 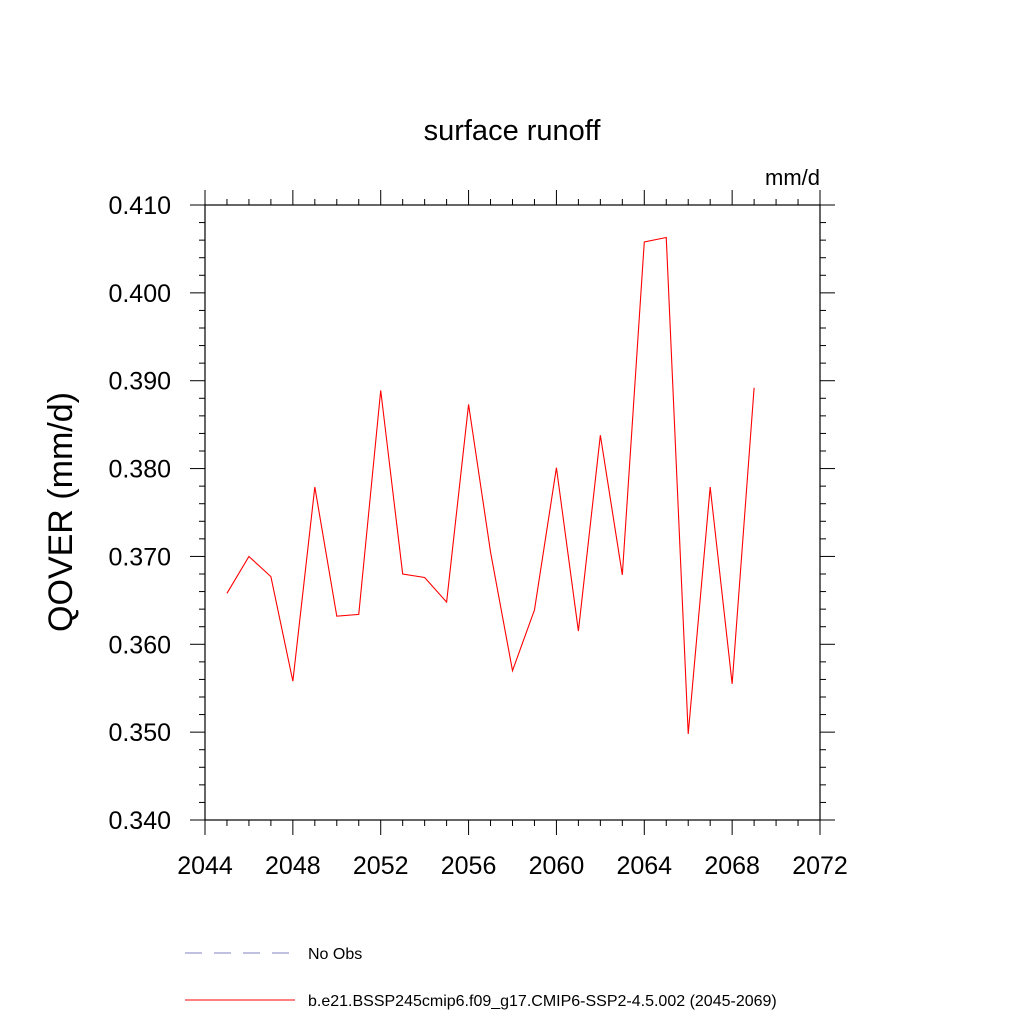 What do you see at coordinates (139, 513) in the screenshot?
I see `y-tick-labels: 0.340 0.350 0.360 0.370 0.380 0.390 0.400 0.410` at bounding box center [139, 513].